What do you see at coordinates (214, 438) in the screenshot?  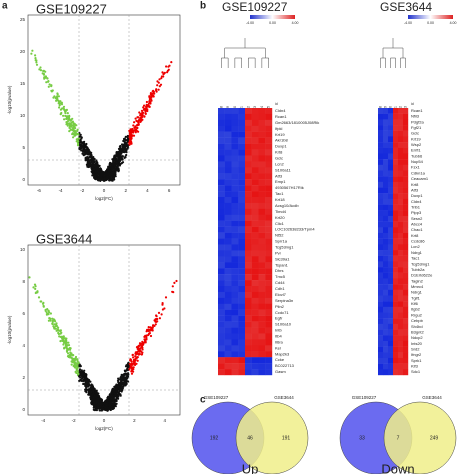 I see `venn-count: 192` at bounding box center [214, 438].